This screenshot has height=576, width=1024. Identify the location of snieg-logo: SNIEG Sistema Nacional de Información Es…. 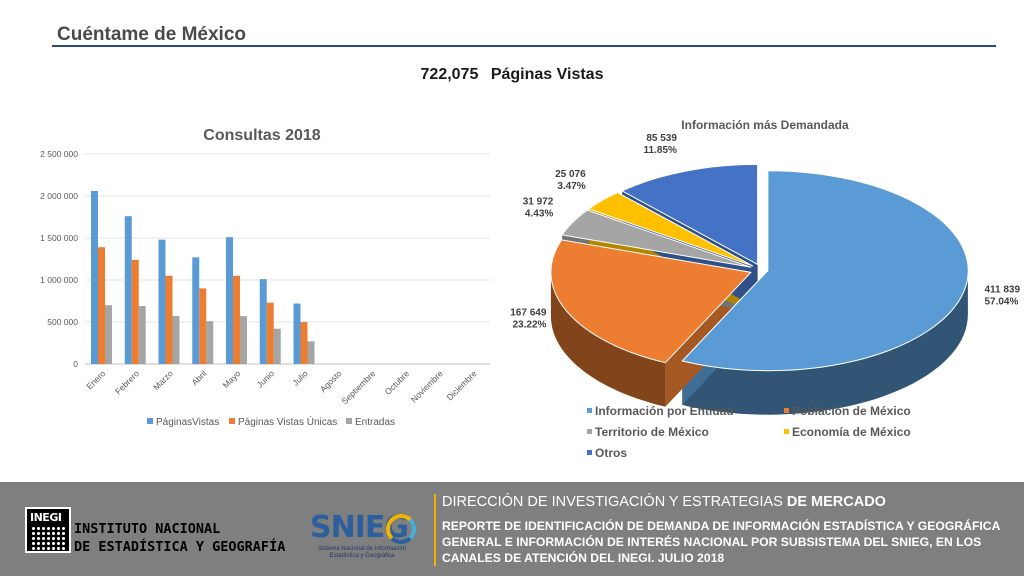
(362, 536).